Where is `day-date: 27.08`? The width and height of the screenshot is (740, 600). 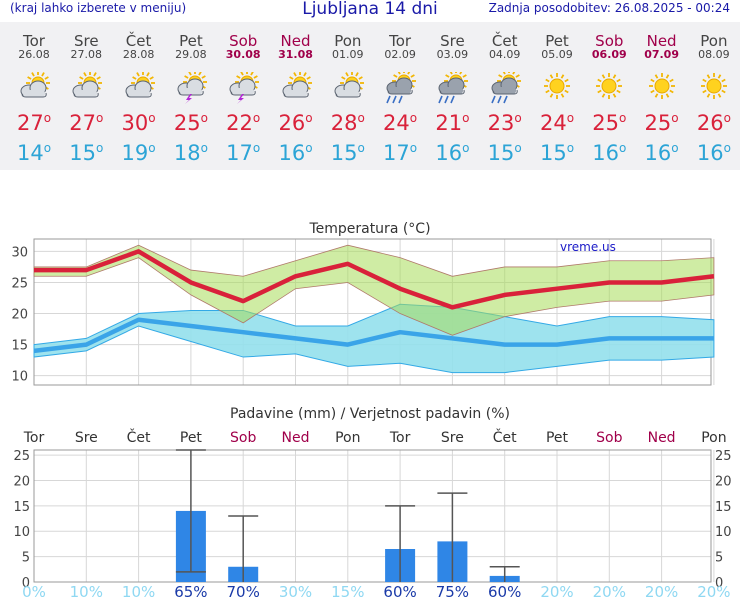 day-date: 27.08 is located at coordinates (86, 54).